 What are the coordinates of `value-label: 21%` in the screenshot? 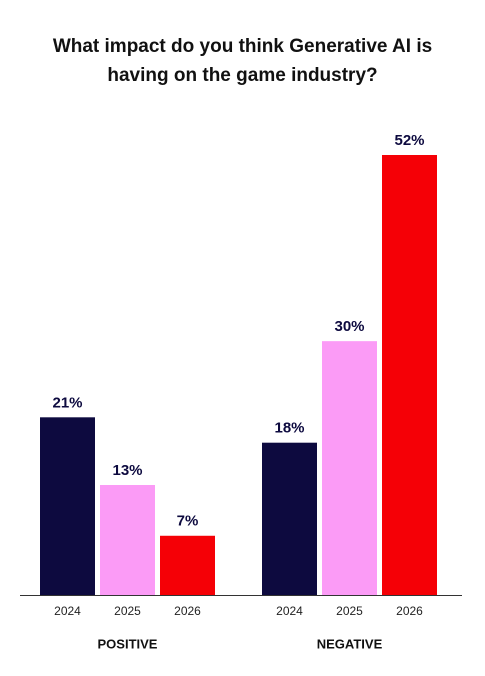 It's located at (67, 402).